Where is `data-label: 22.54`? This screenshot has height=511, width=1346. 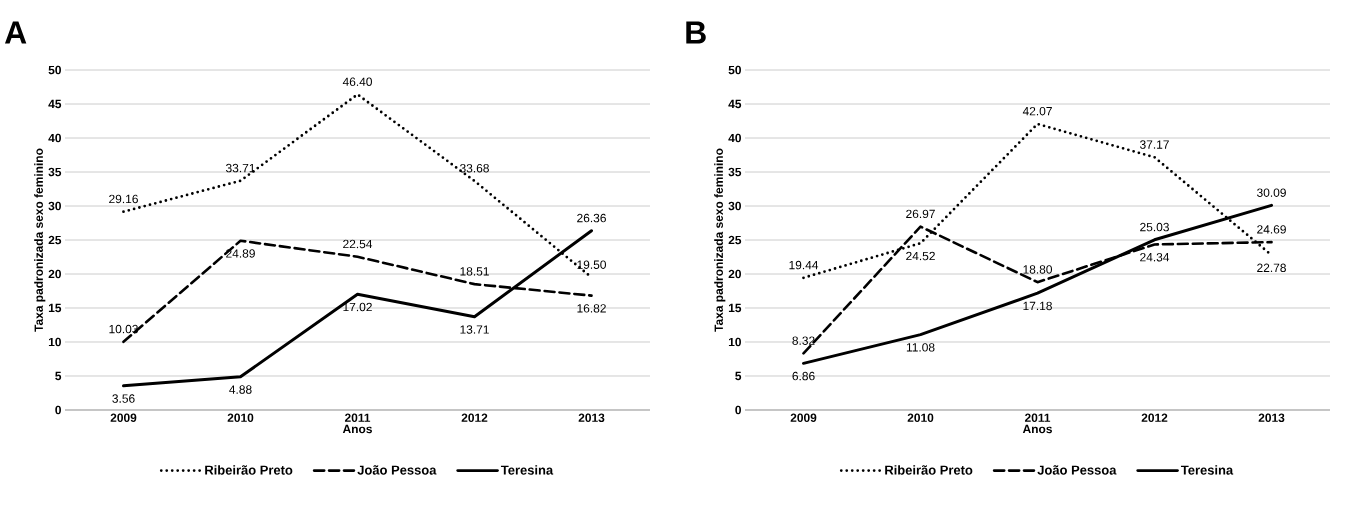
data-label: 22.54 is located at coordinates (358, 244).